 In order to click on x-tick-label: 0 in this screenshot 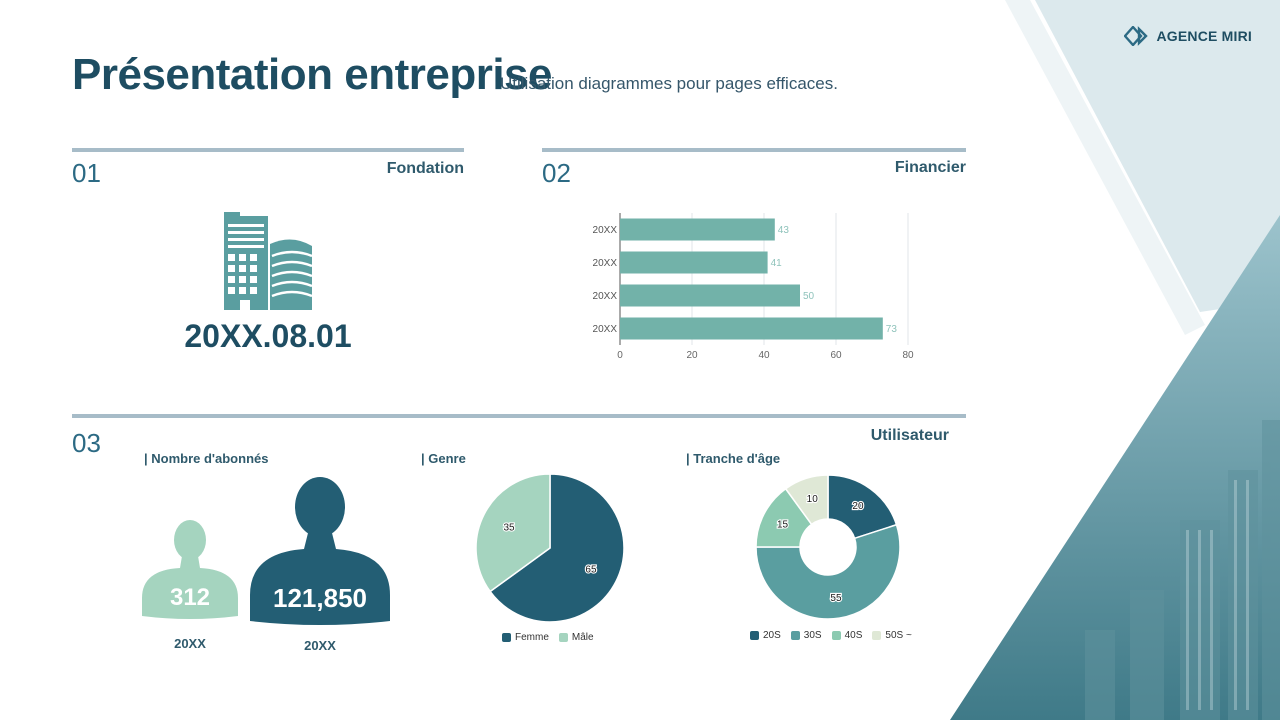, I will do `click(620, 355)`.